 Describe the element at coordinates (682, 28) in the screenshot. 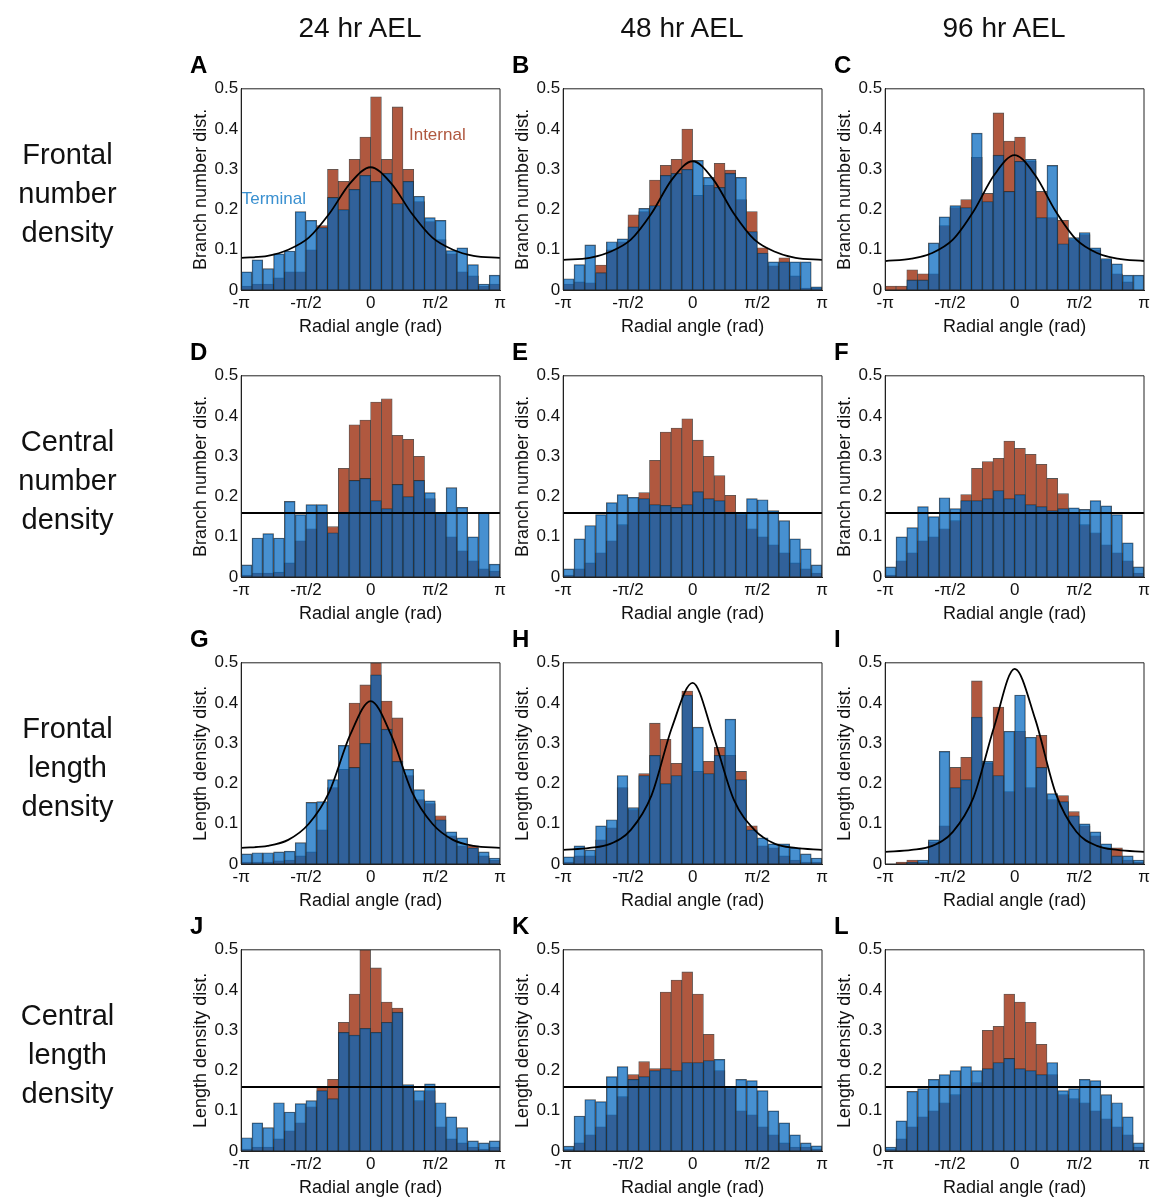

I see `chart-subtitle: 48 hr AEL` at that location.